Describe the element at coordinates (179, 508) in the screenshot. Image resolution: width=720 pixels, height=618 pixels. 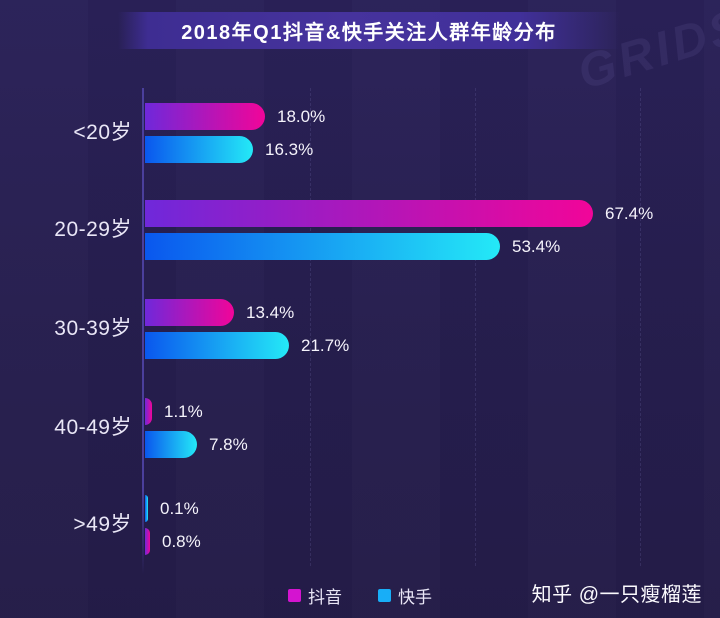
I see `value-label-kuaishou-4: 0.1%` at that location.